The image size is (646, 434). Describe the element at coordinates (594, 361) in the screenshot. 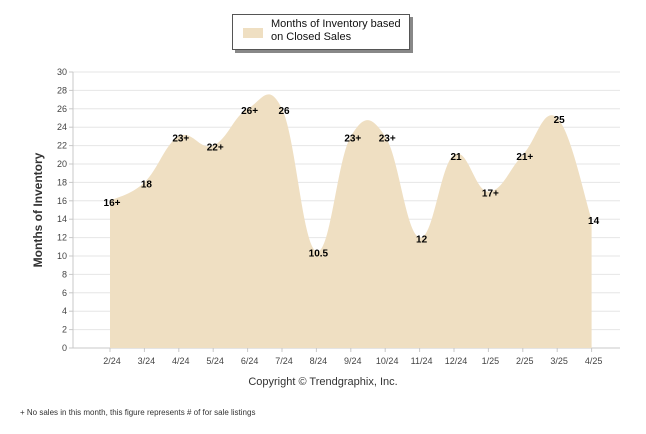

I see `x-tick-label: 4/25` at that location.